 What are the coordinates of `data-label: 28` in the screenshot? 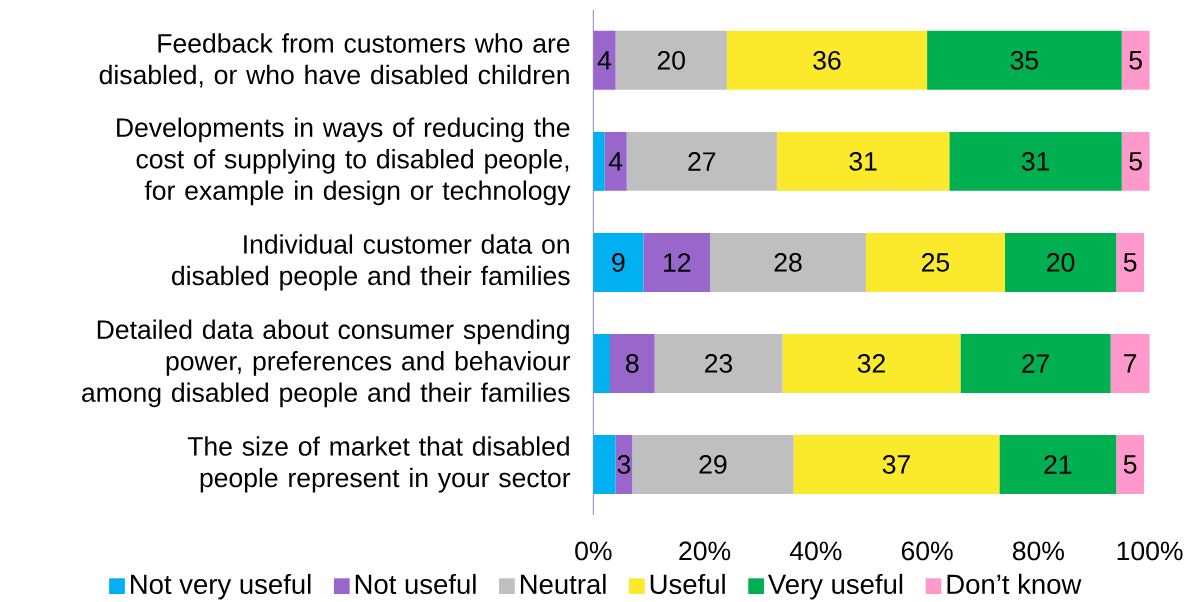 It's located at (788, 262).